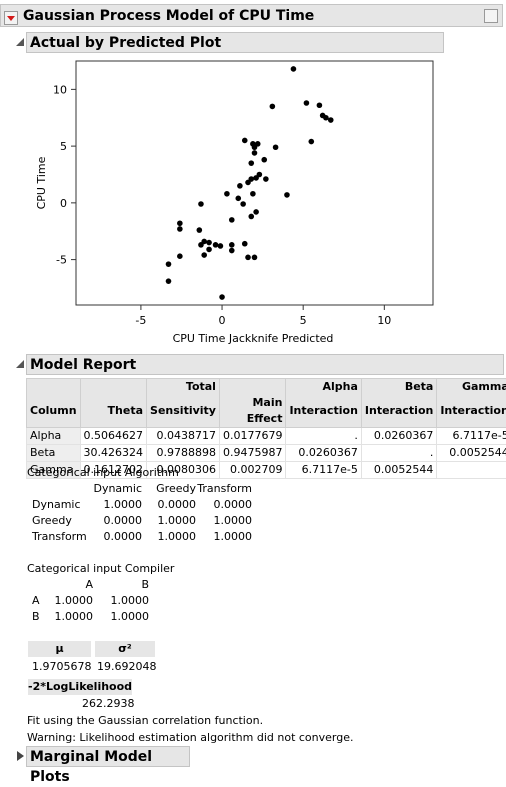  I want to click on matrix-row-label: Greedy, so click(52, 520).